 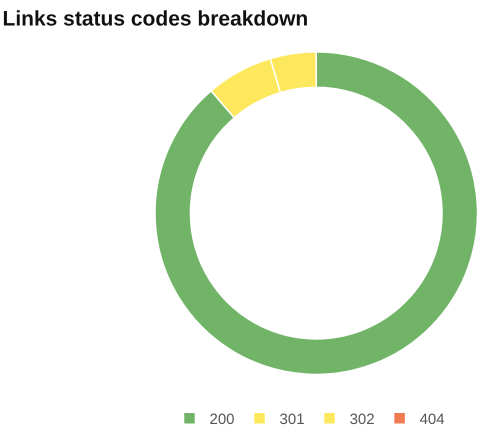 I want to click on legend-label: 200, so click(x=222, y=419).